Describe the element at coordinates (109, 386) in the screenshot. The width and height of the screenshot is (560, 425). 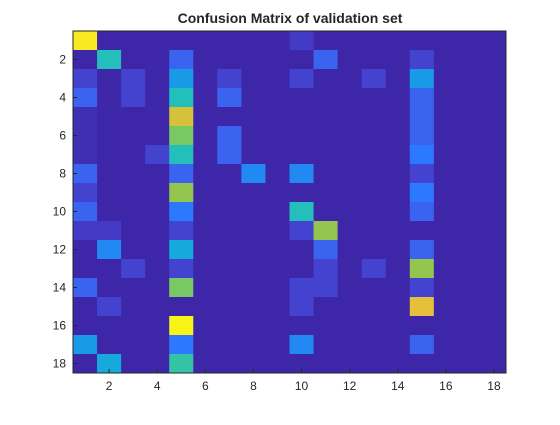
I see `x-tick-label: 2` at that location.